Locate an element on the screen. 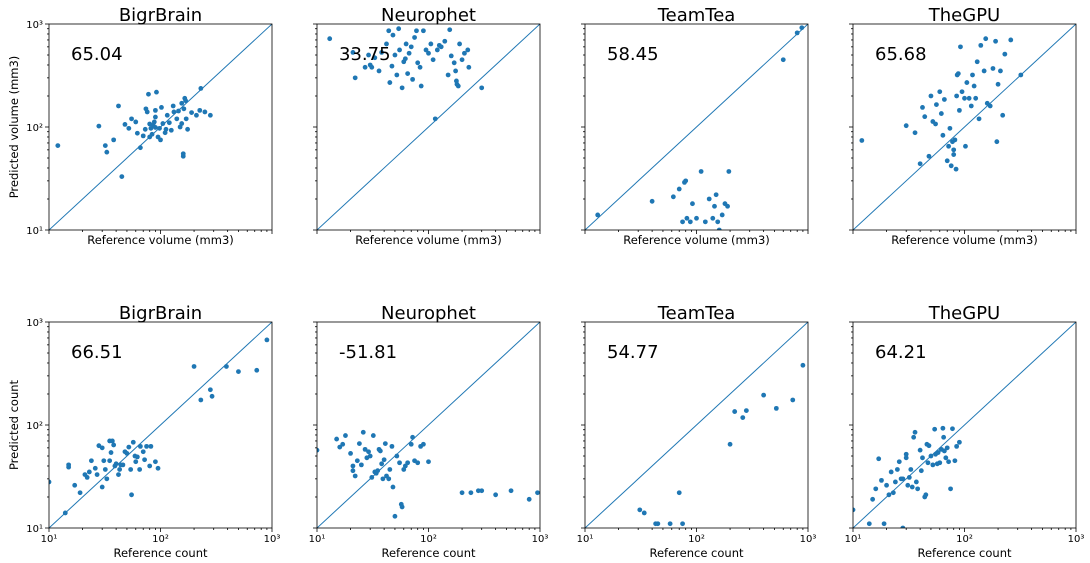 The width and height of the screenshot is (1090, 563). plot-area is located at coordinates (696, 425).